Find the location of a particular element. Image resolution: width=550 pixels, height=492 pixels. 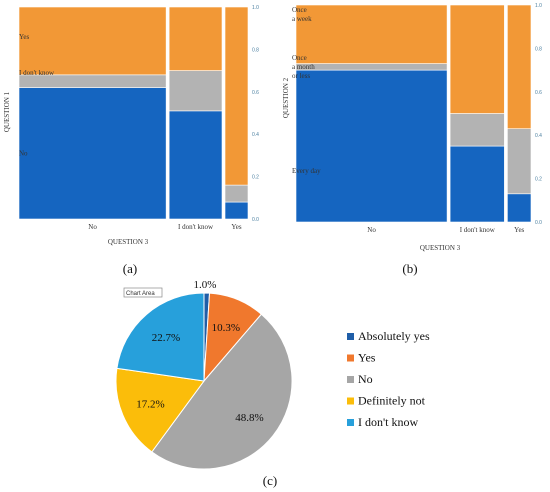

legend-label-0: Absolutely yes is located at coordinates (394, 336).